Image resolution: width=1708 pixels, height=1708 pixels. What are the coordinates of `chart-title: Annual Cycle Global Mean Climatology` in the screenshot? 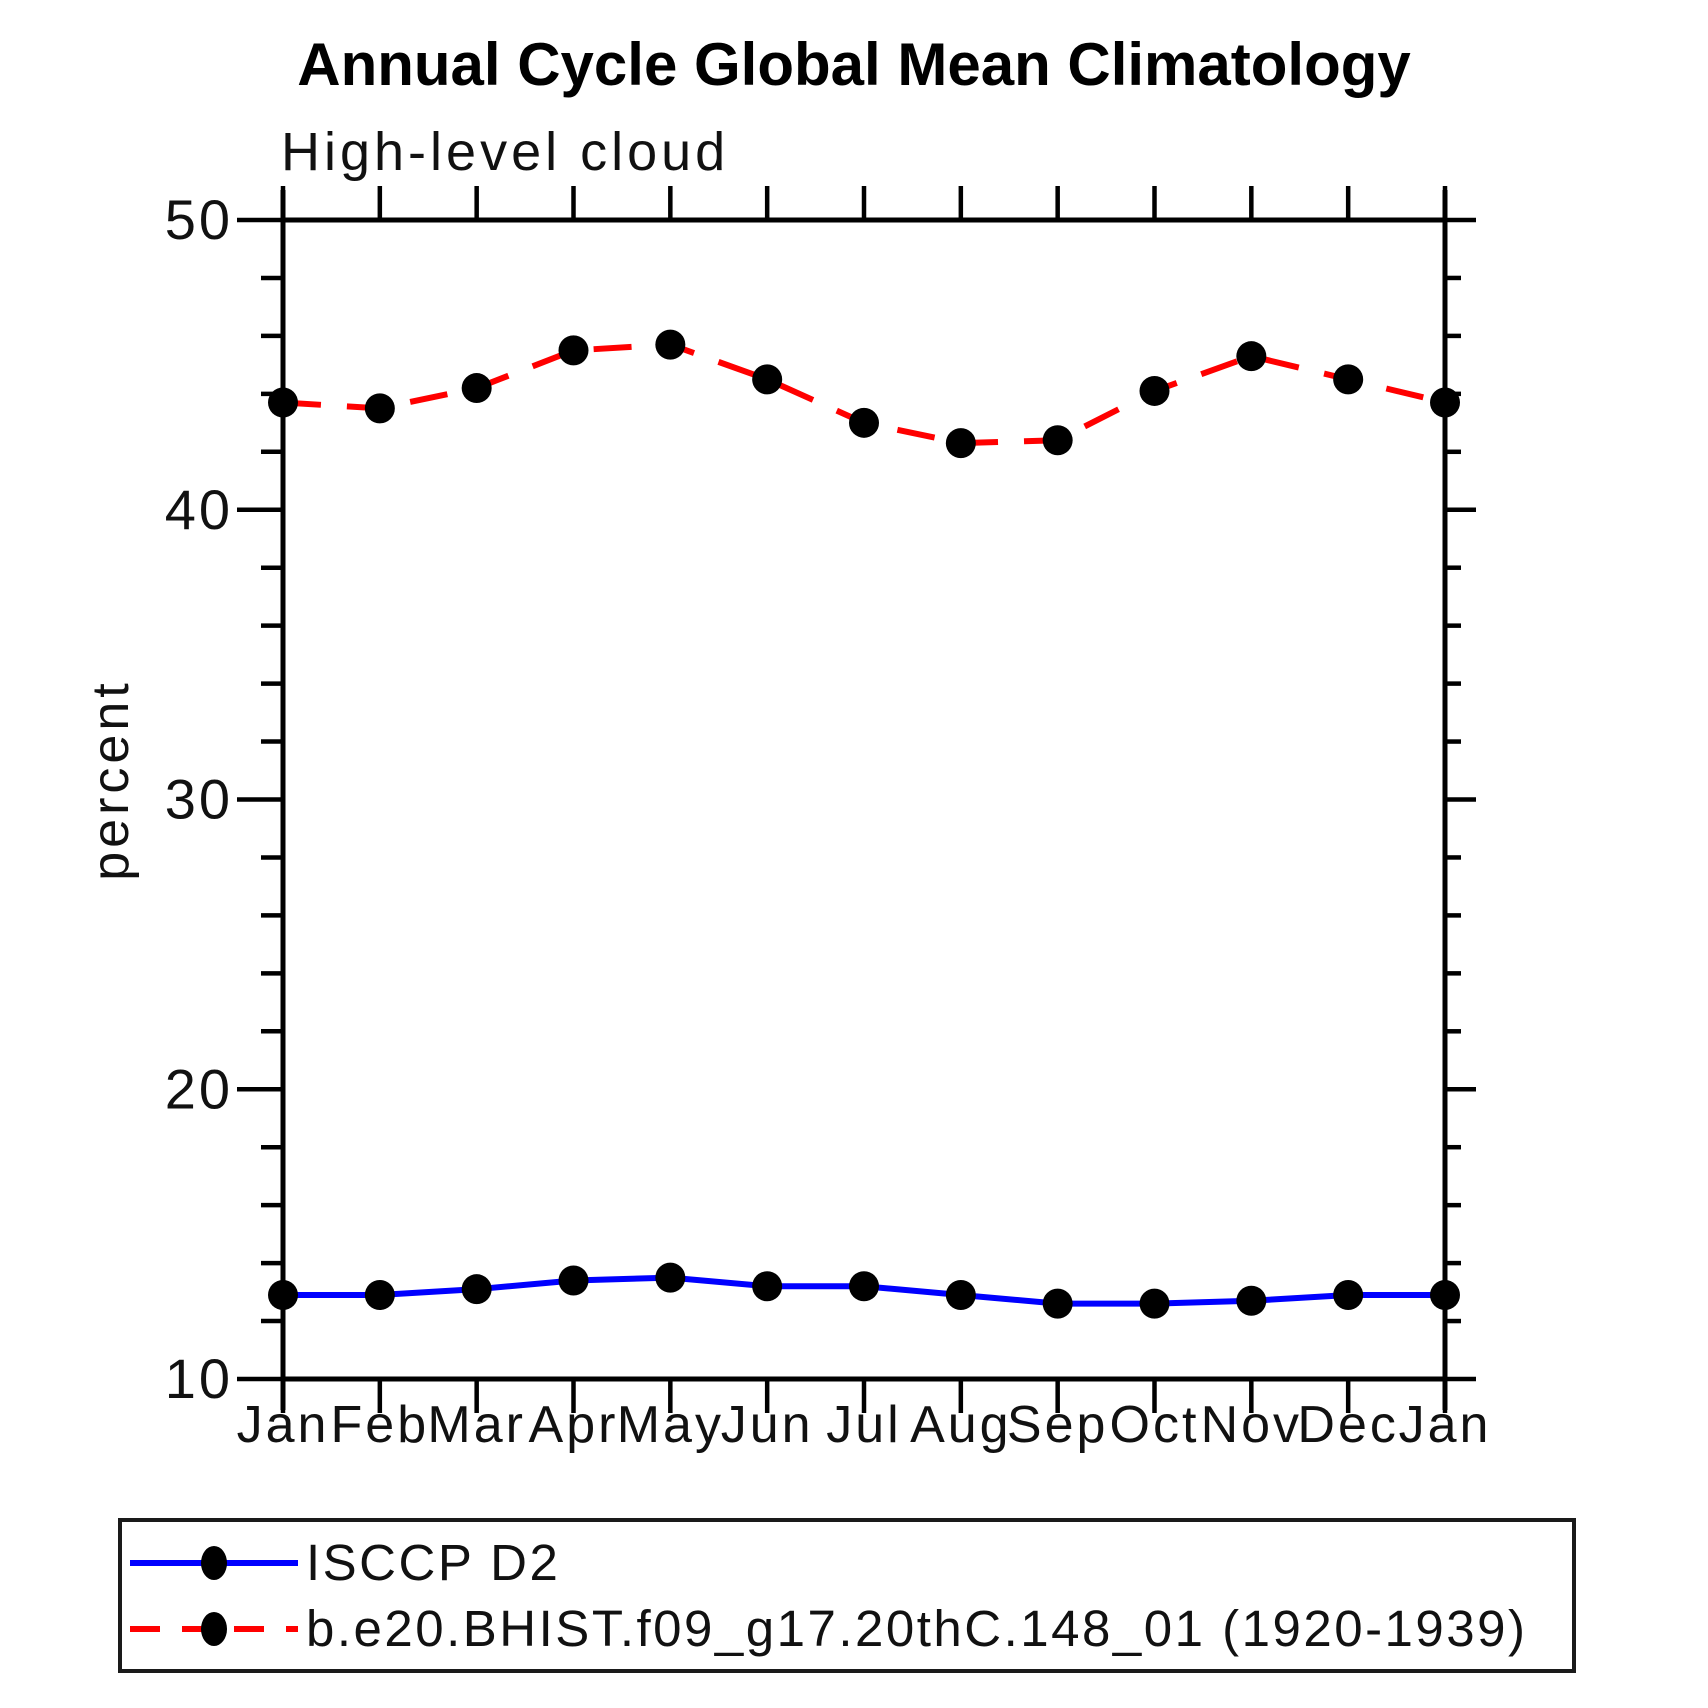 It's located at (854, 64).